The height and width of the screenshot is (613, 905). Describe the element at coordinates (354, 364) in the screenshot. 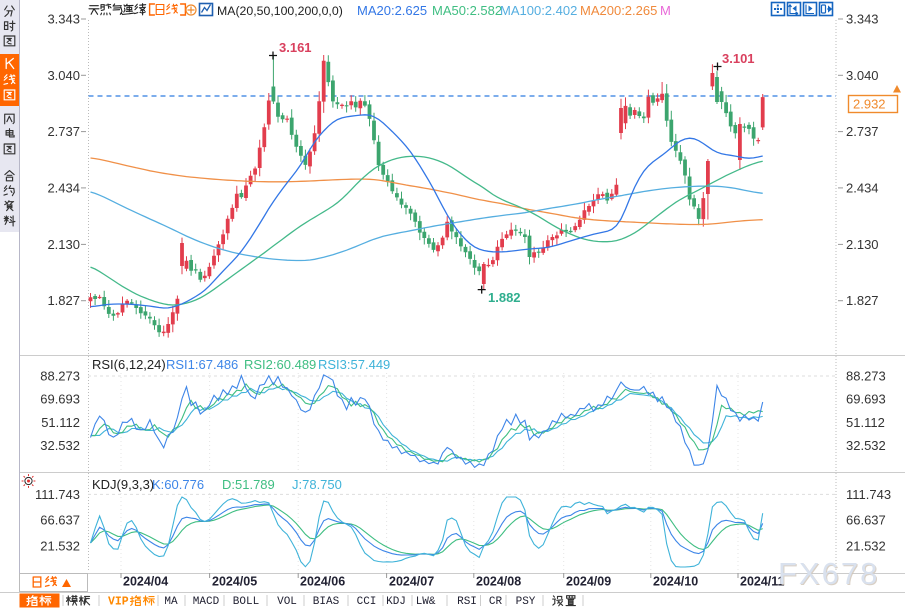

I see `svg-text: RSI3:57.449` at that location.